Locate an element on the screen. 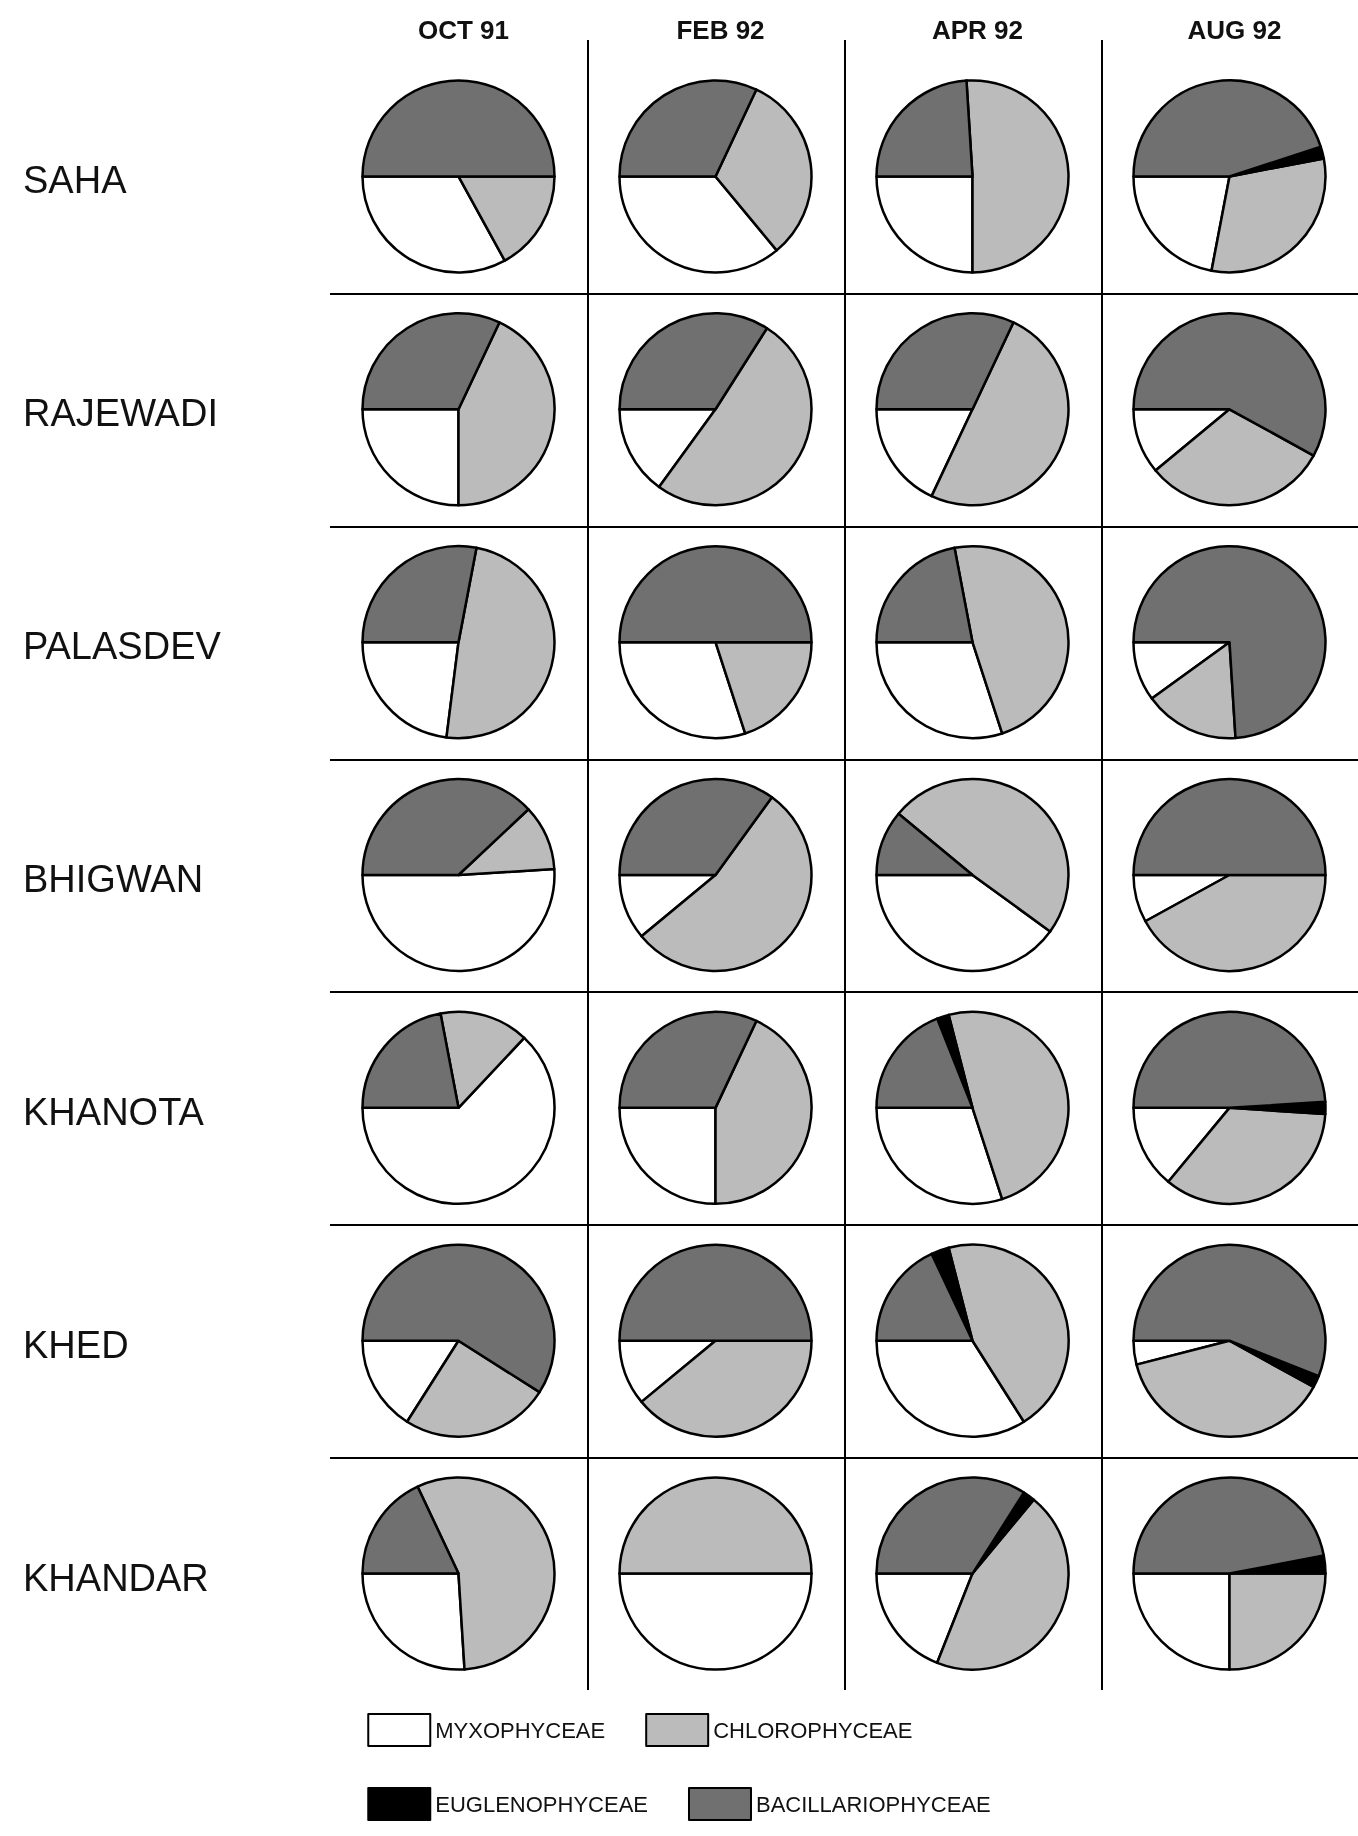 Image resolution: width=1358 pixels, height=1836 pixels. chart-title: AUG 92 is located at coordinates (1234, 30).